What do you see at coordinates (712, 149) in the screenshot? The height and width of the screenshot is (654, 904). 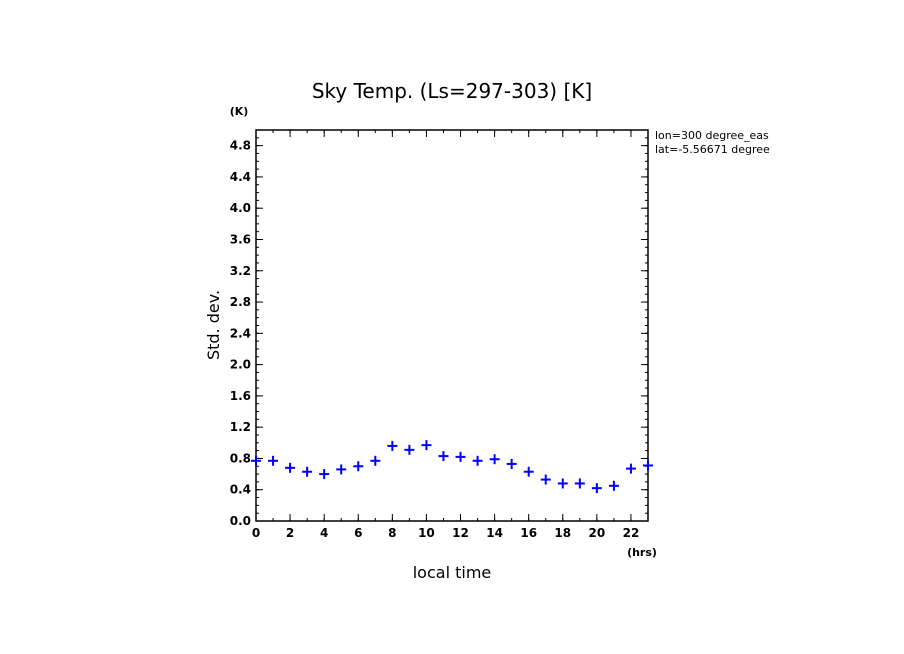 I see `annotation-lat: lat=-5.56671 degree` at bounding box center [712, 149].